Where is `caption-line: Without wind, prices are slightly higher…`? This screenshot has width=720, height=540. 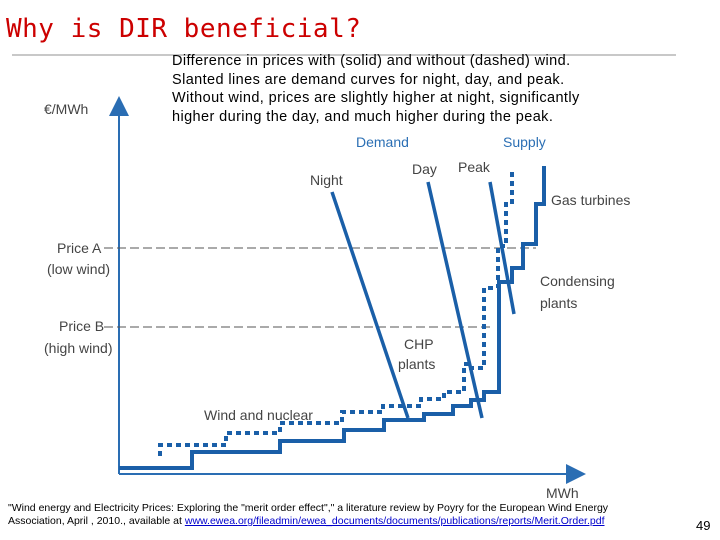
caption-line: Without wind, prices are slightly higher… is located at coordinates (376, 98).